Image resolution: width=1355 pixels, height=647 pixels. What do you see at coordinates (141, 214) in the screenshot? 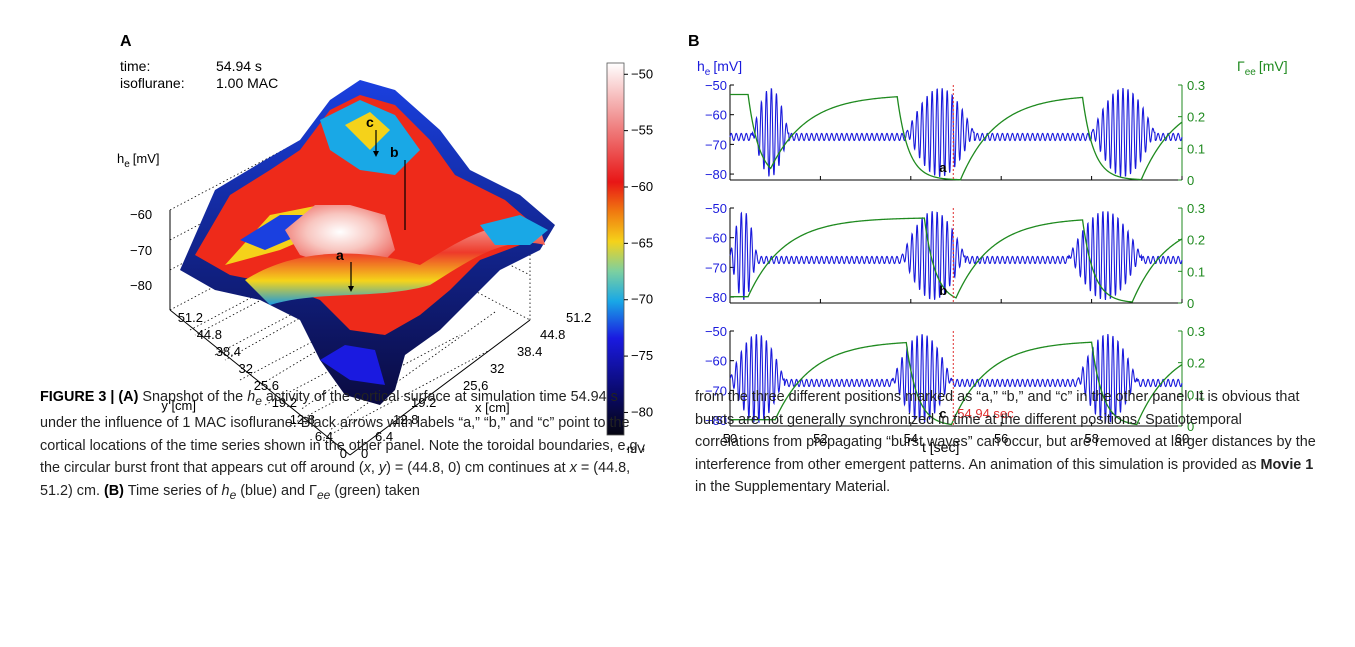
I see `z-tick: −60` at bounding box center [141, 214].